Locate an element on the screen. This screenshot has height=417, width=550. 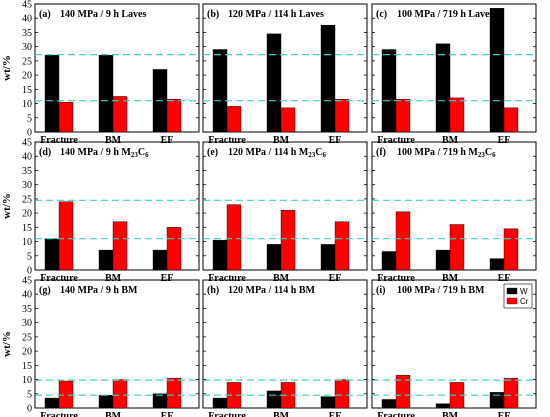
panel-title: 100 MPa / 719 h Laves is located at coordinates (445, 14).